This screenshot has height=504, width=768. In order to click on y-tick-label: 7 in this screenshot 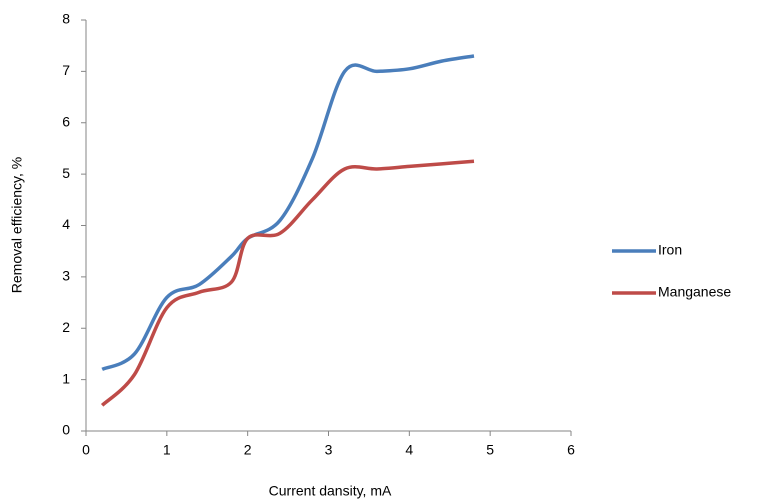, I will do `click(66, 70)`.